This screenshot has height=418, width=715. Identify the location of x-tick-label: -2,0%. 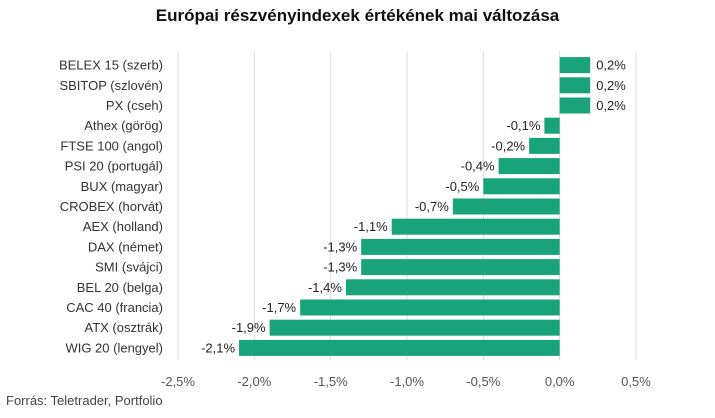
(254, 381).